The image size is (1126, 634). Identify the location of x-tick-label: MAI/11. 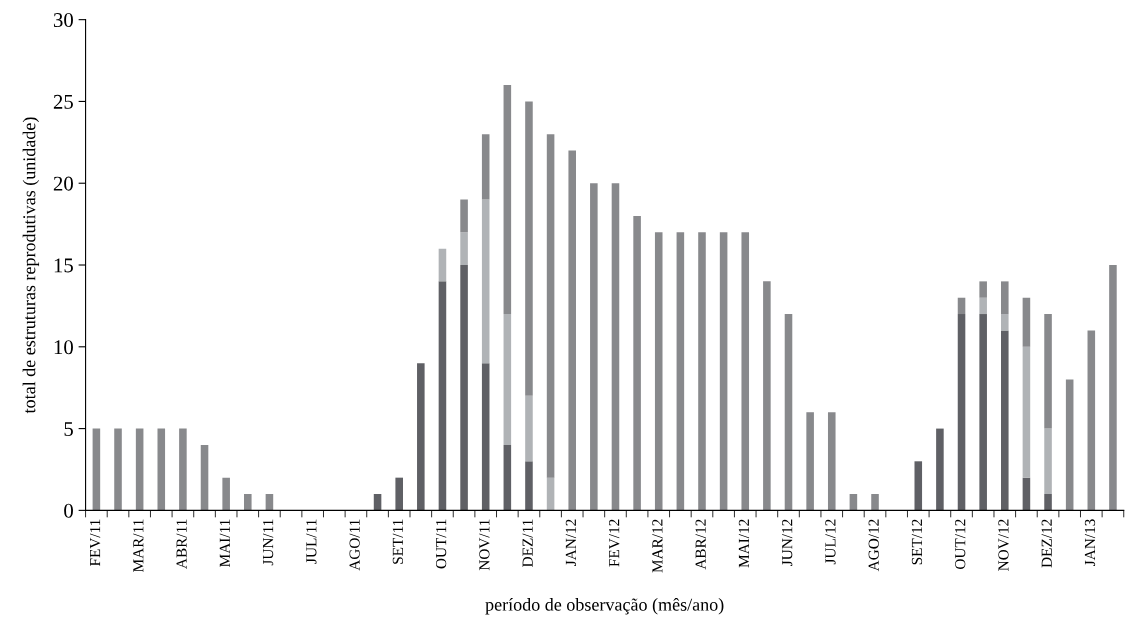
(224, 543).